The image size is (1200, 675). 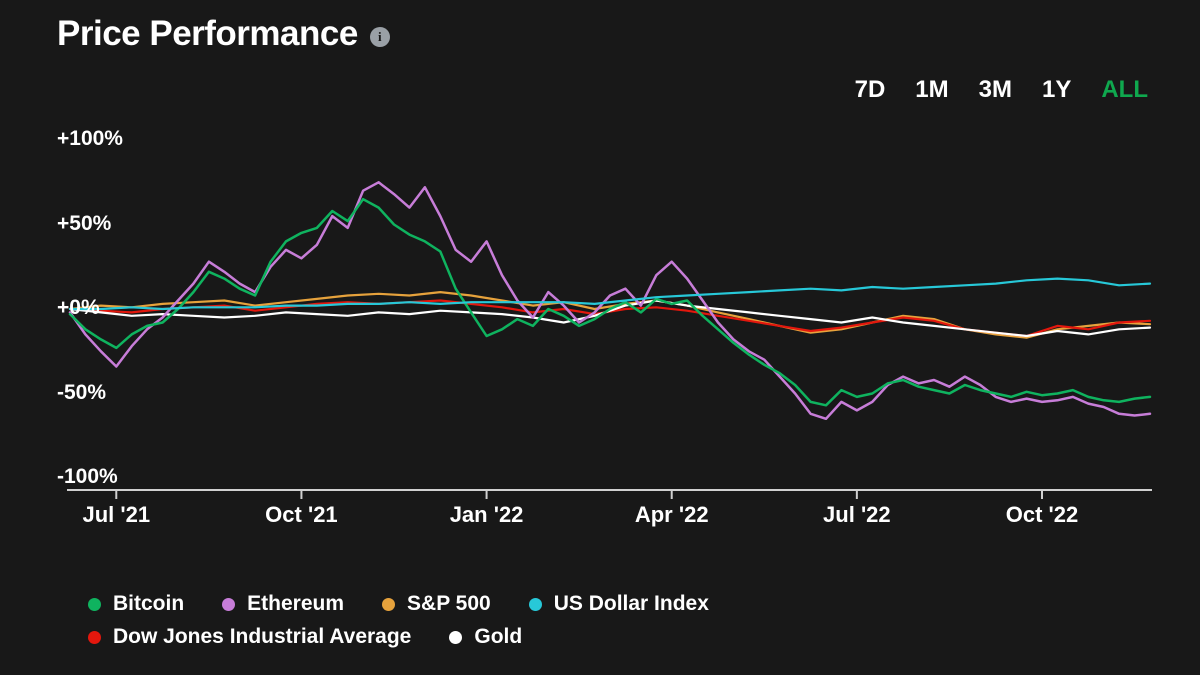 I want to click on x-axis-label: Apr '22, so click(x=671, y=514).